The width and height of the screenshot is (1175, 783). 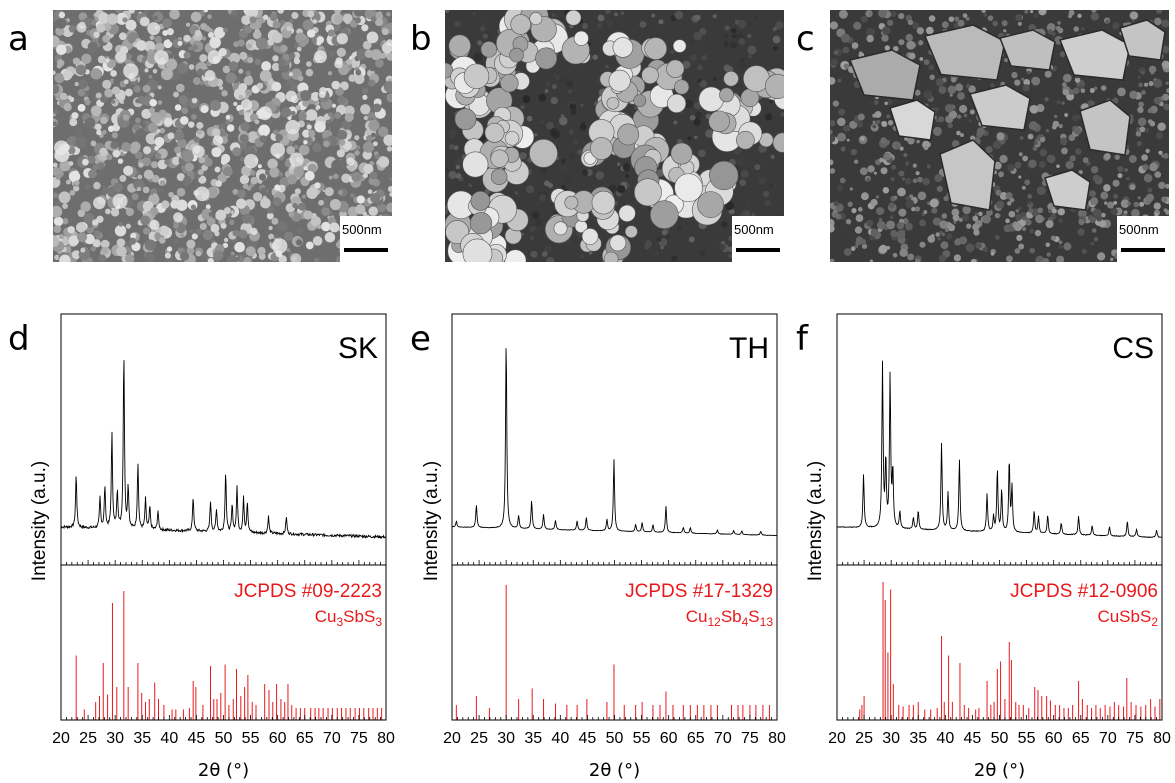 What do you see at coordinates (421, 39) in the screenshot?
I see `panel-label-b: b` at bounding box center [421, 39].